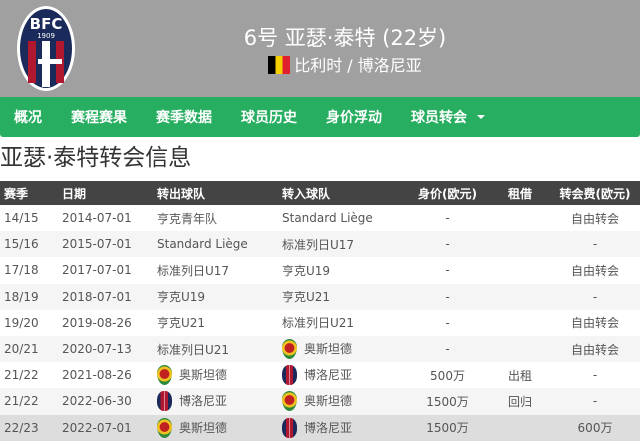 This screenshot has height=445, width=640. What do you see at coordinates (217, 297) in the screenshot?
I see `from-team-cell: 亨克U19` at bounding box center [217, 297].